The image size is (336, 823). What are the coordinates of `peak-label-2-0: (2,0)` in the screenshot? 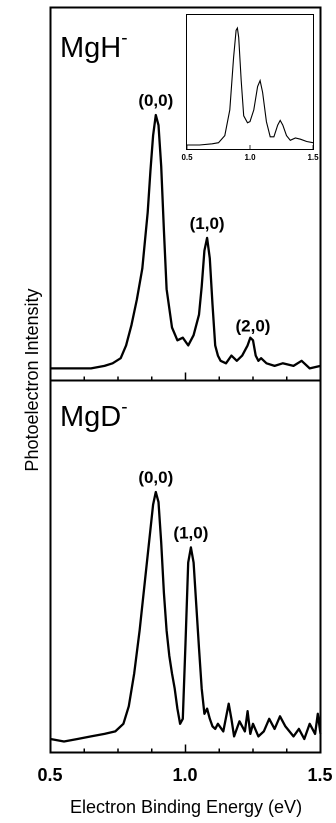 It's located at (253, 325).